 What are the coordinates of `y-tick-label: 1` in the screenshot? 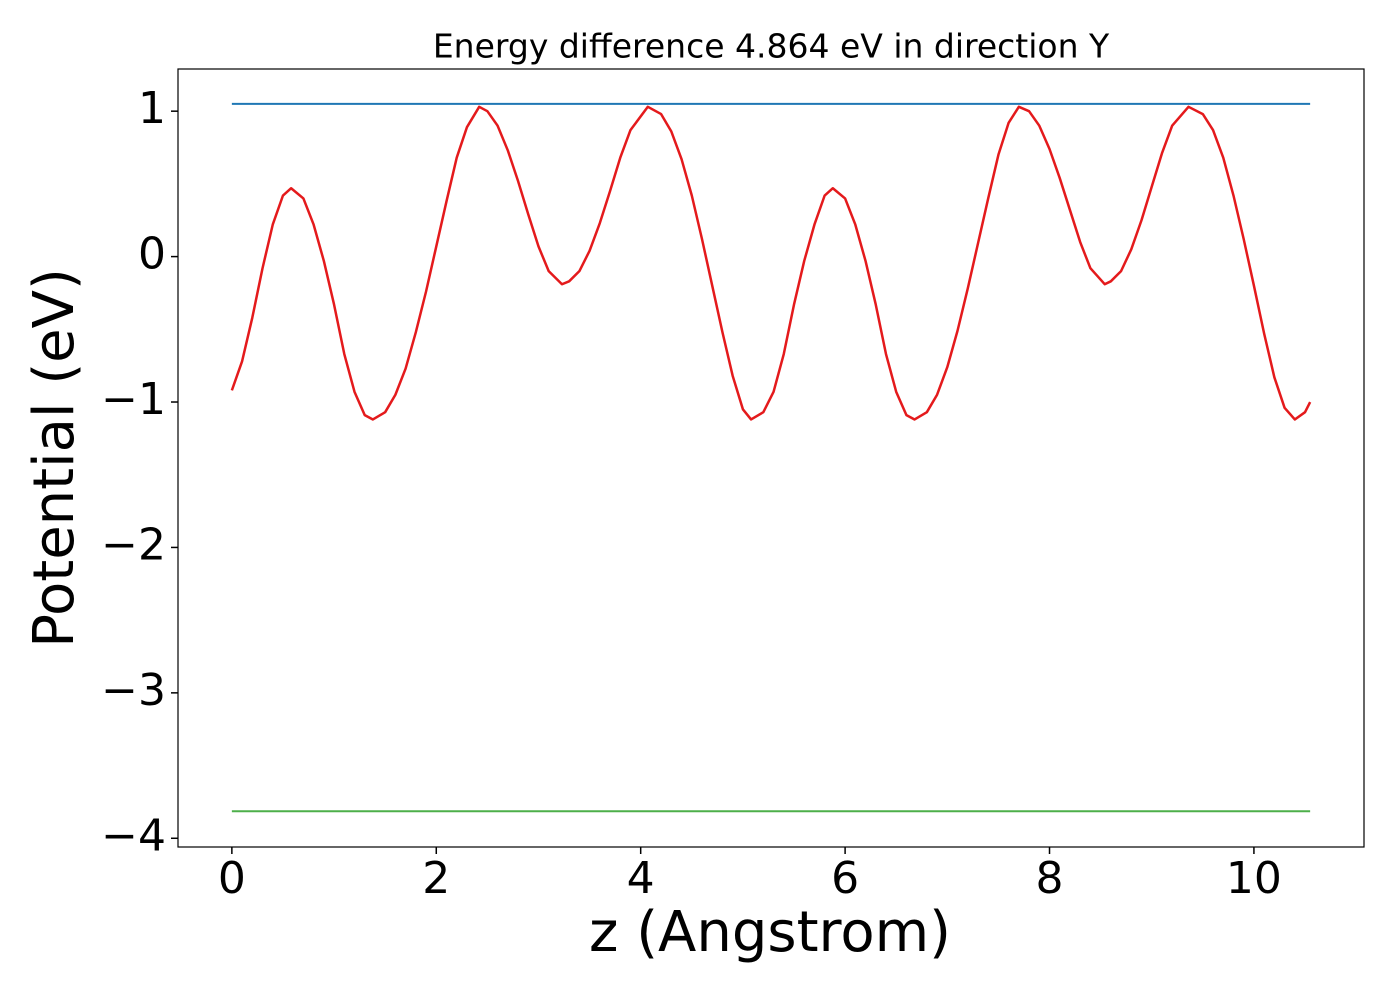 It's located at (152, 108).